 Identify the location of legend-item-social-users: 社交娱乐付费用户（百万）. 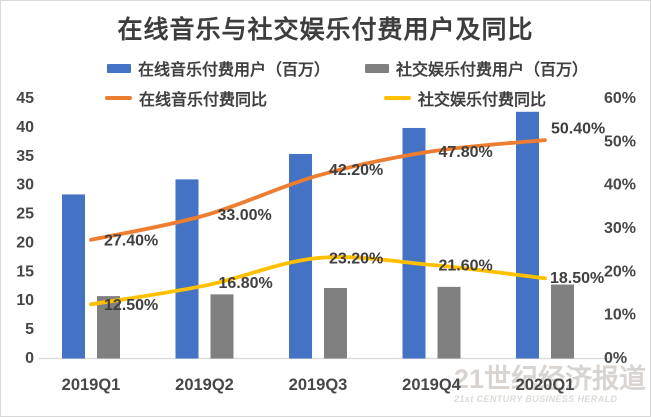
(477, 69).